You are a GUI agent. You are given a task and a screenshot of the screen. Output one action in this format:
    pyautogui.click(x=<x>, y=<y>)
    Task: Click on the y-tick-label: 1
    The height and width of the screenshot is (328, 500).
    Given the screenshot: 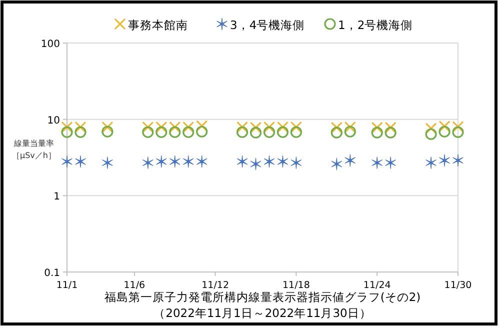 What is the action you would take?
    pyautogui.click(x=57, y=197)
    